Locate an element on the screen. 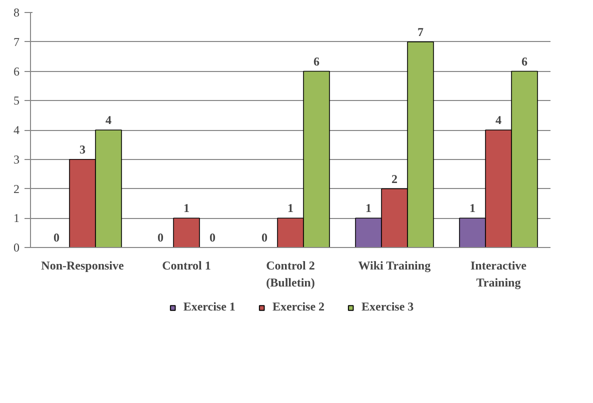  data-label: 2 is located at coordinates (395, 179).